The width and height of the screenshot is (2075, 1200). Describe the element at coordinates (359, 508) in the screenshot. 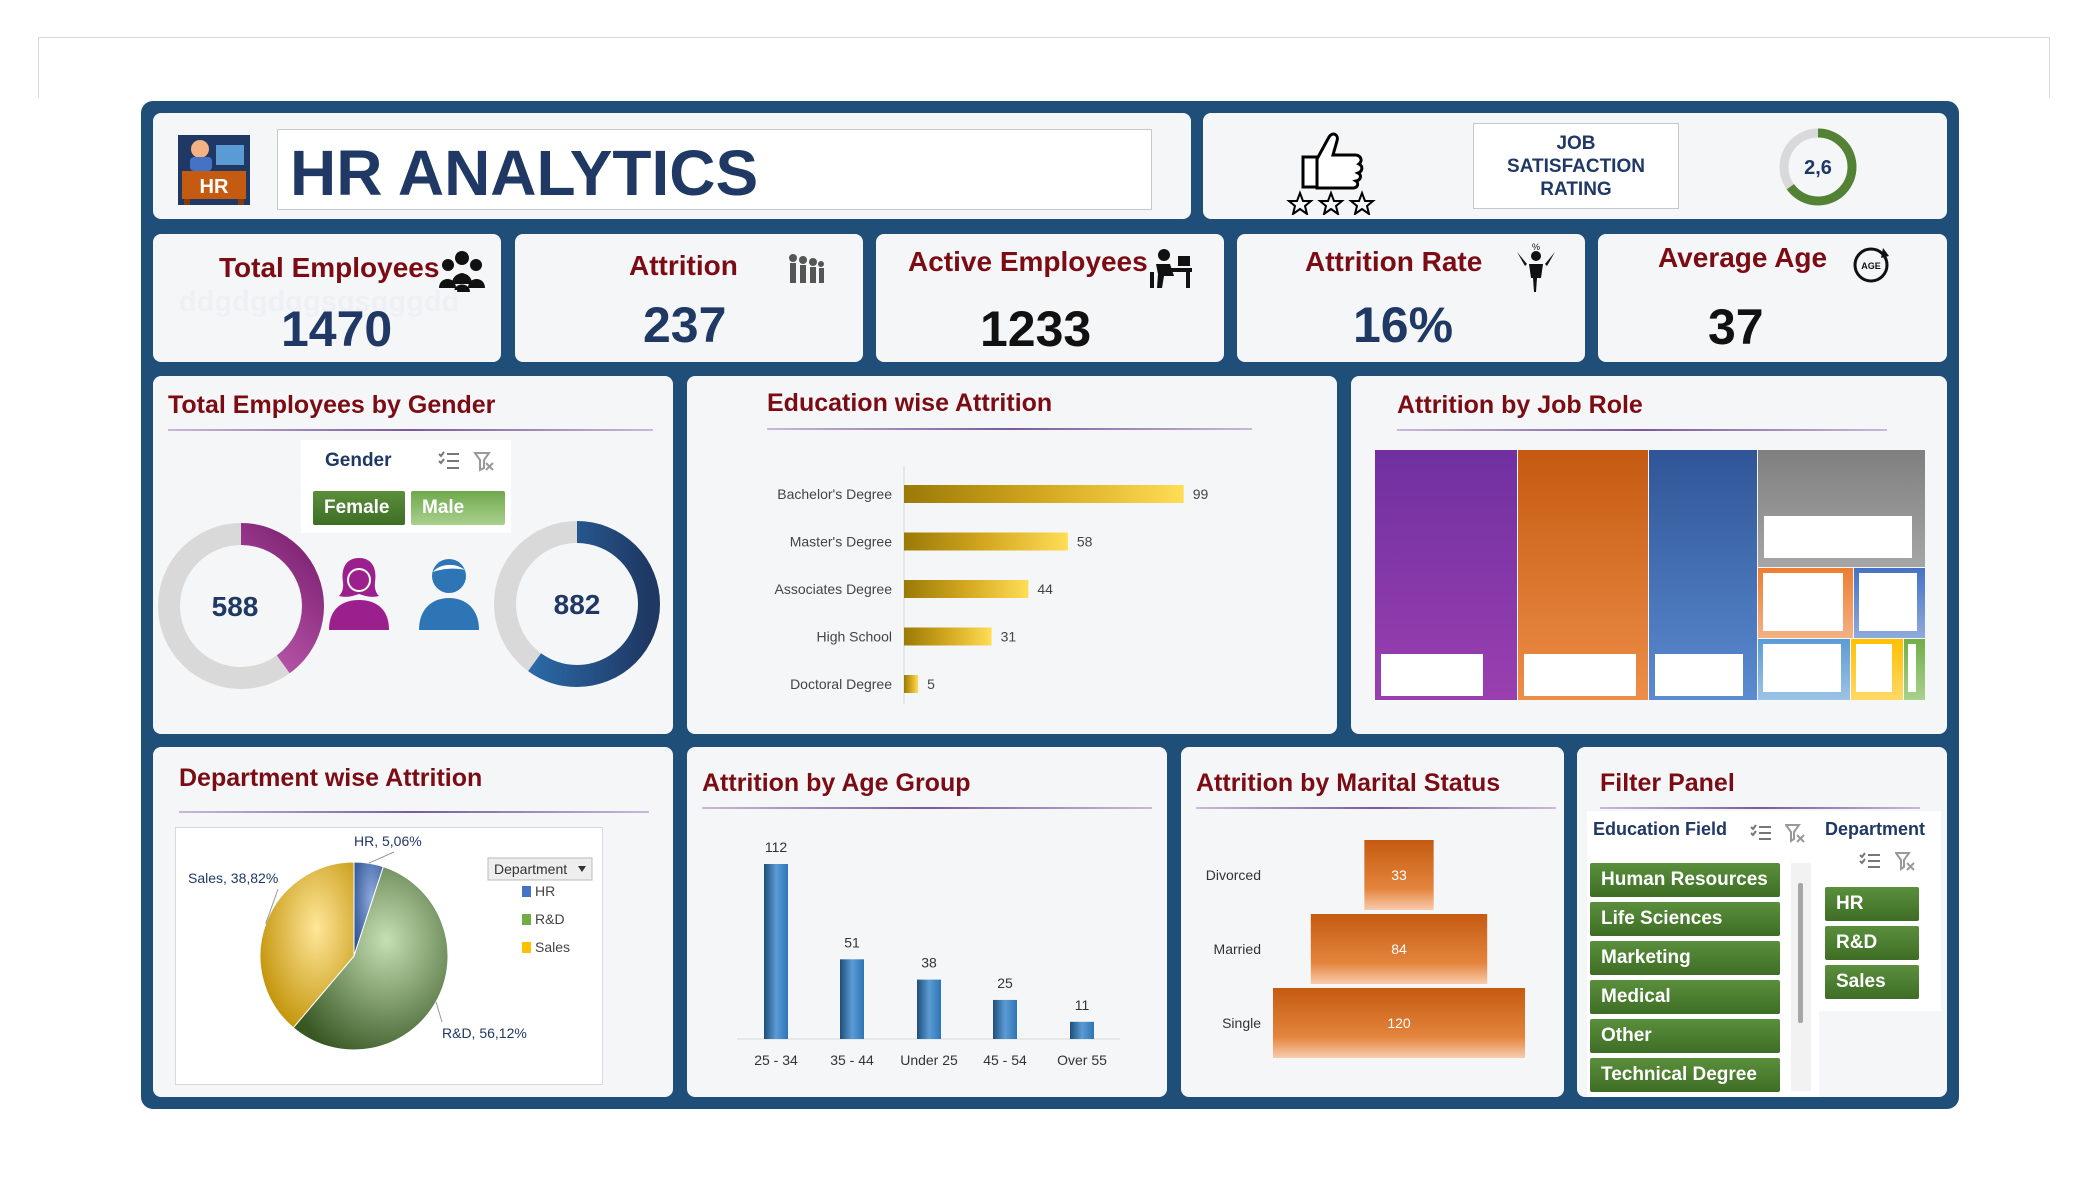

I see `gender-slicer-female: Female` at that location.